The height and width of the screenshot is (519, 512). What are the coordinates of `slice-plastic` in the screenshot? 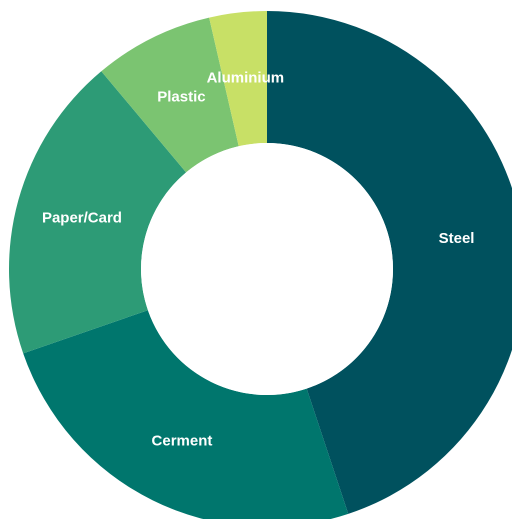 It's located at (170, 95).